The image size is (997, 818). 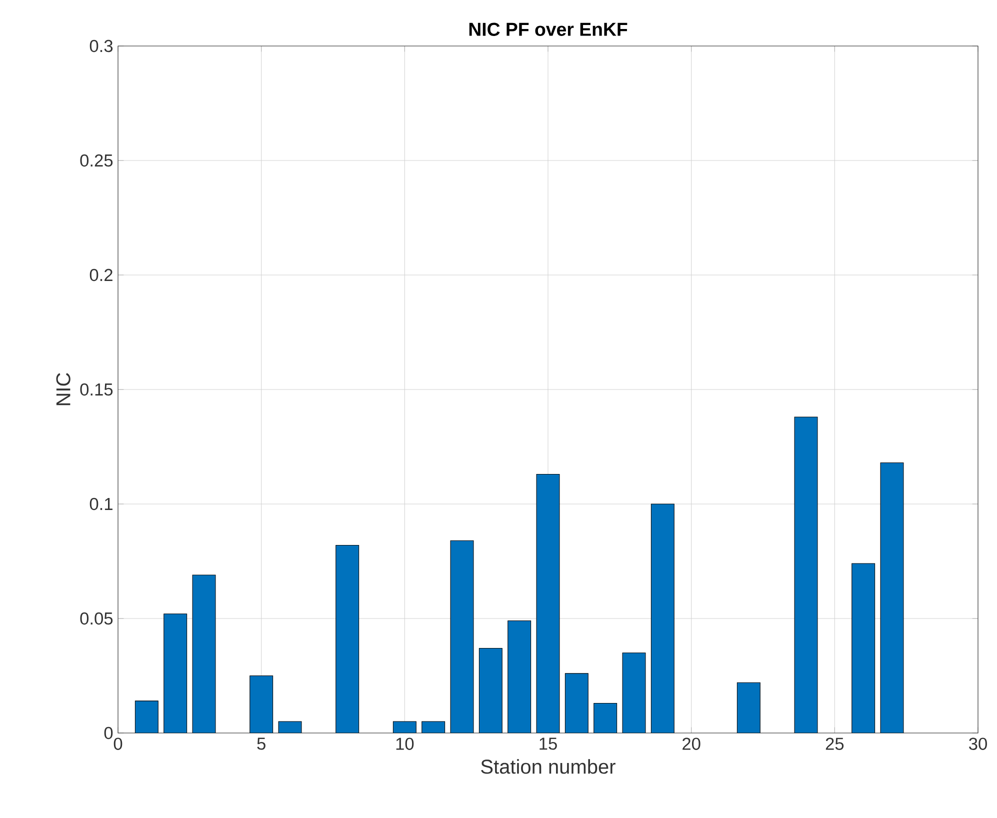 I want to click on y-tick-label: 0.05, so click(x=96, y=618).